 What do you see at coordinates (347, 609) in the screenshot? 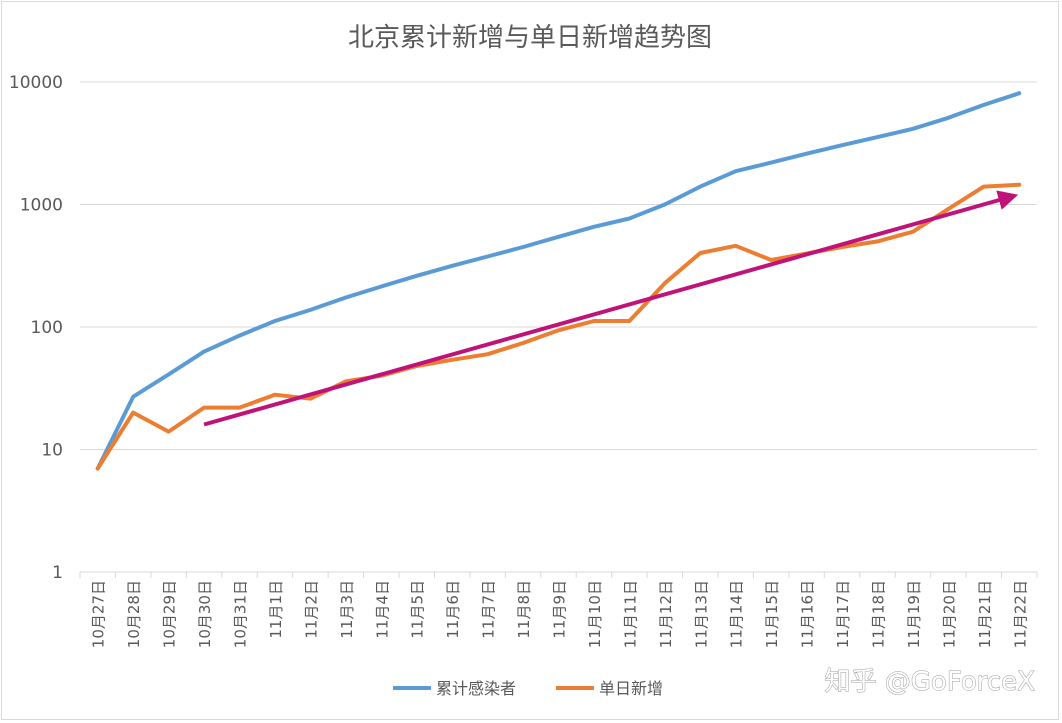
I see `x-tick-label: 11月3日` at bounding box center [347, 609].